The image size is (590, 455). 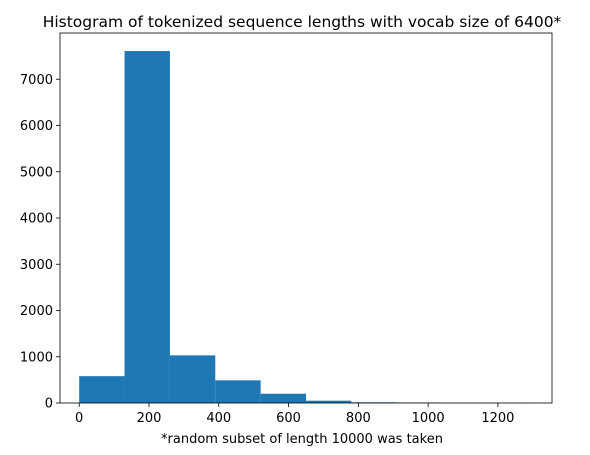 I want to click on y-tick-label-5: 5000, so click(x=36, y=172).